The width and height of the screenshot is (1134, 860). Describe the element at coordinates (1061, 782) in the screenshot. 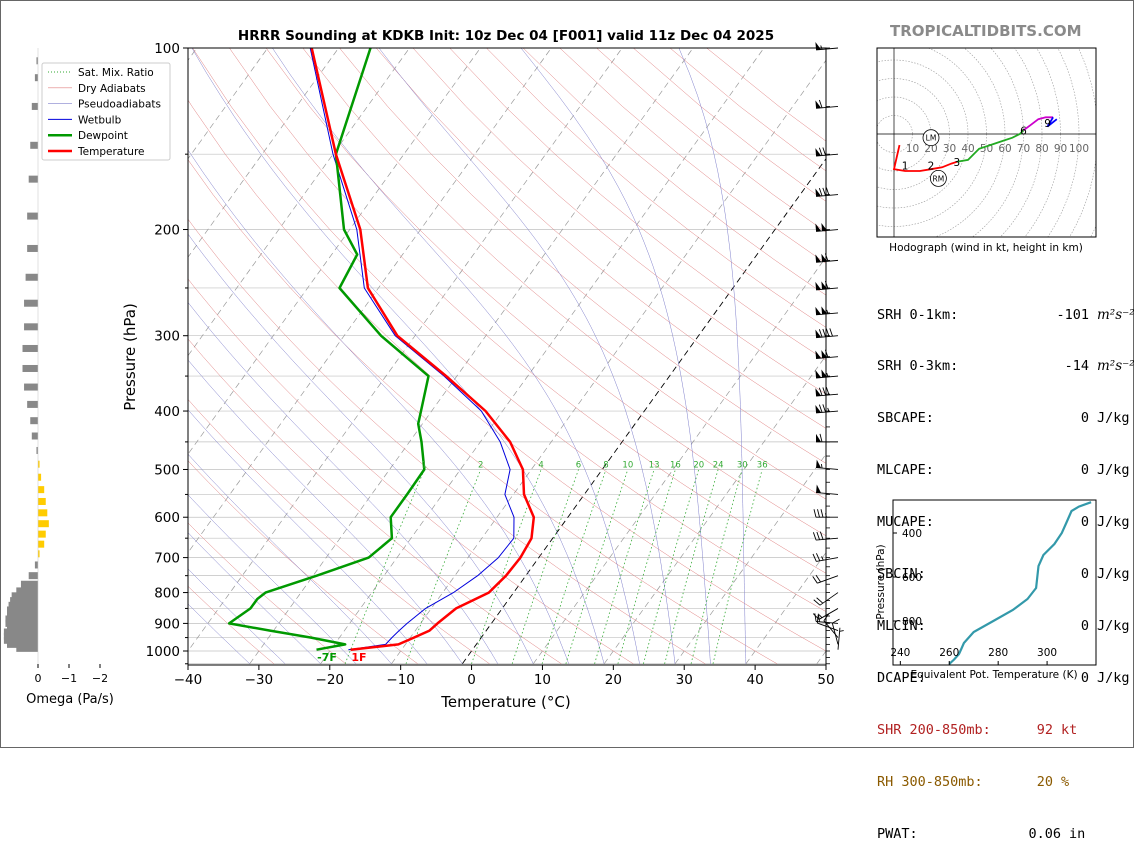

I see `stat-unit: %` at that location.